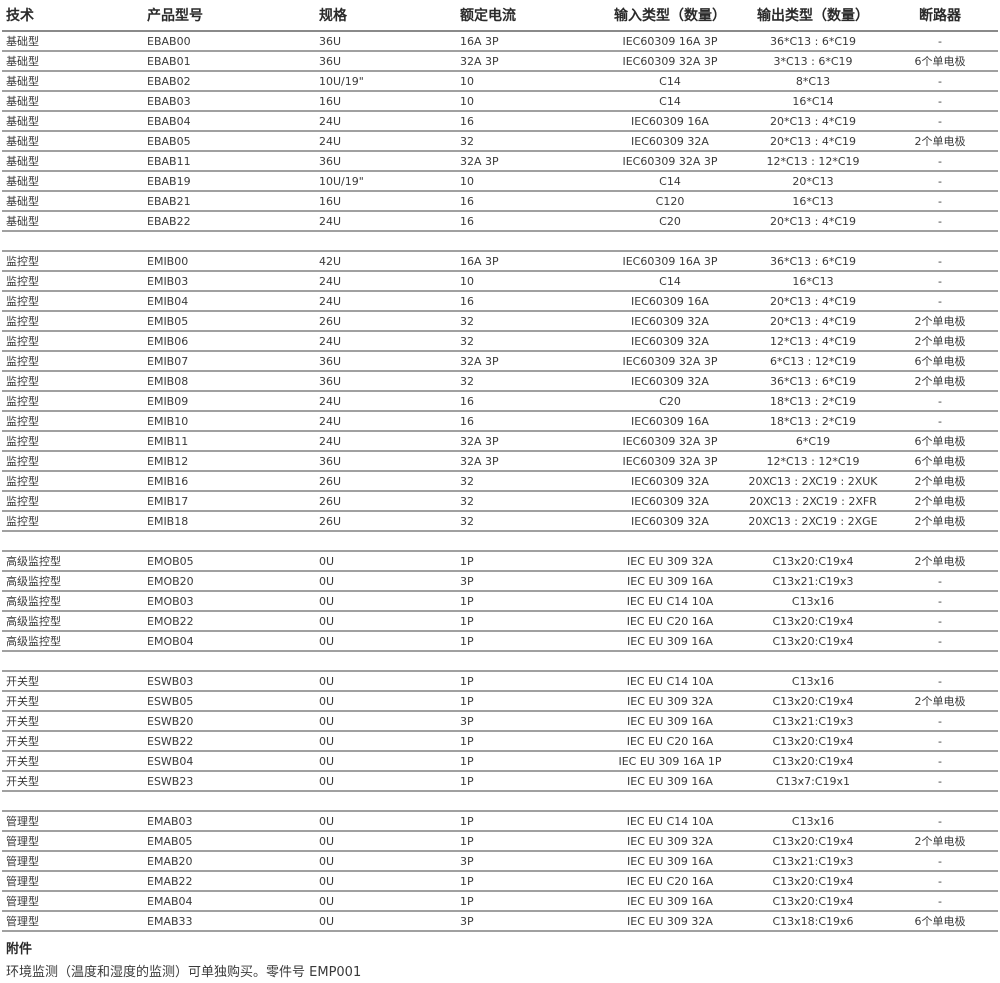 This screenshot has width=1000, height=983. What do you see at coordinates (229, 921) in the screenshot?
I see `cell-model: EMAB33` at bounding box center [229, 921].